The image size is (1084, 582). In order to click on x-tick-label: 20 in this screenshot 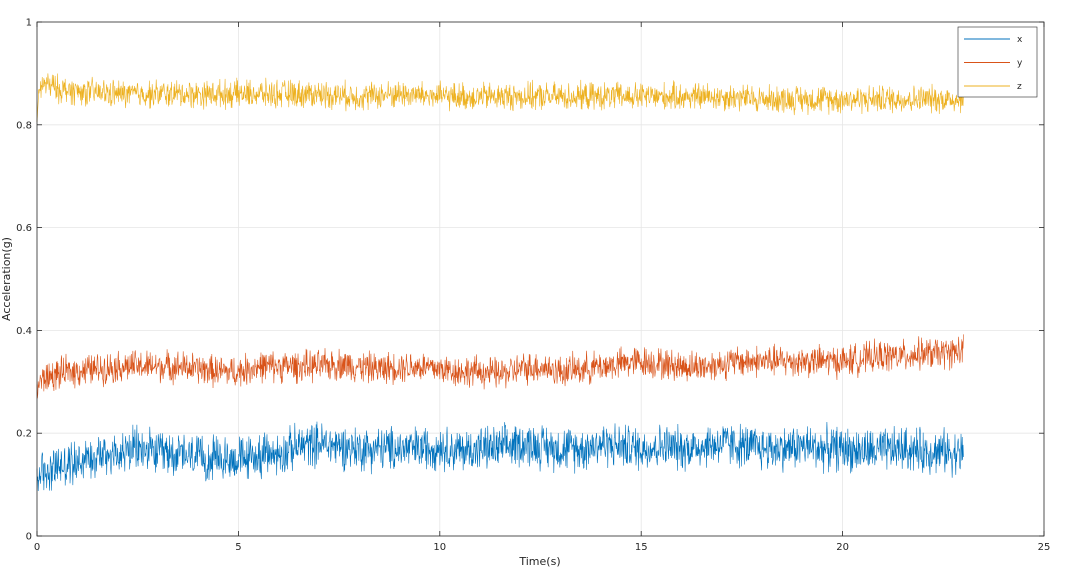, I will do `click(842, 547)`.